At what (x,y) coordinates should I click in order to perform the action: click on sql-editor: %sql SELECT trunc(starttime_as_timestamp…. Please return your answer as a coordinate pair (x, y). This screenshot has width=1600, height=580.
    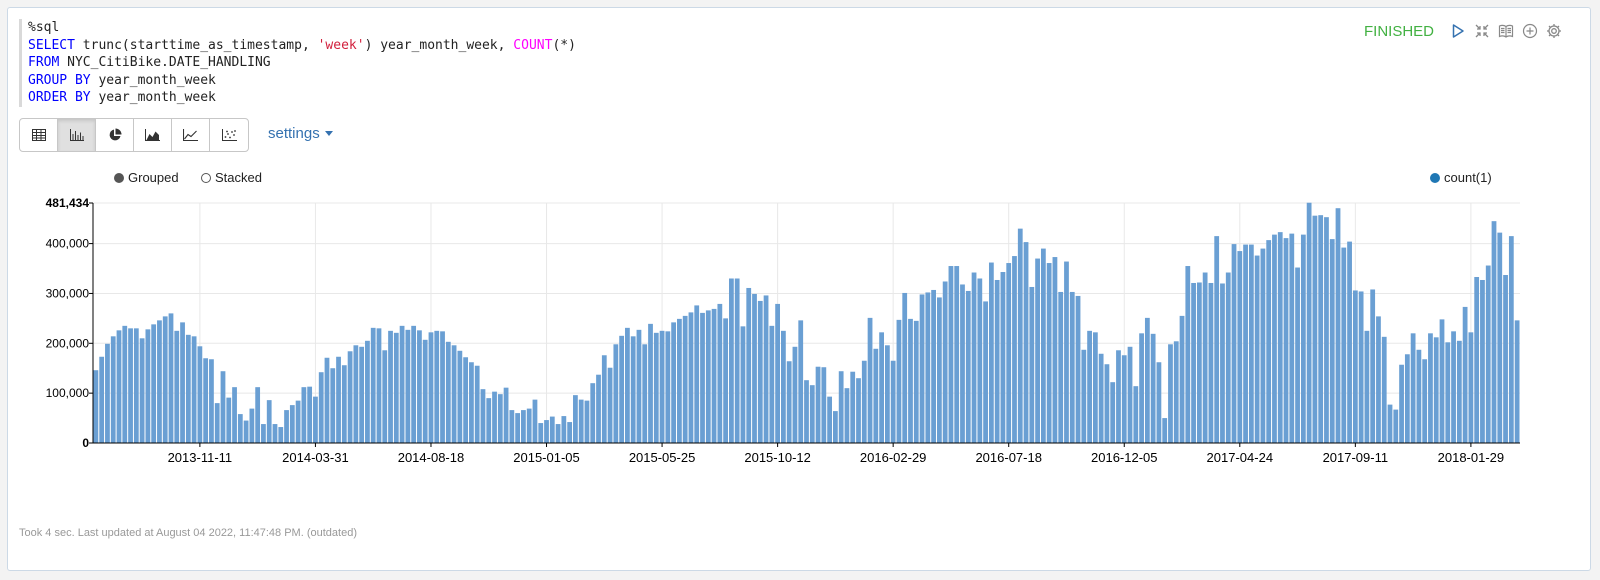
    Looking at the image, I should click on (613, 63).